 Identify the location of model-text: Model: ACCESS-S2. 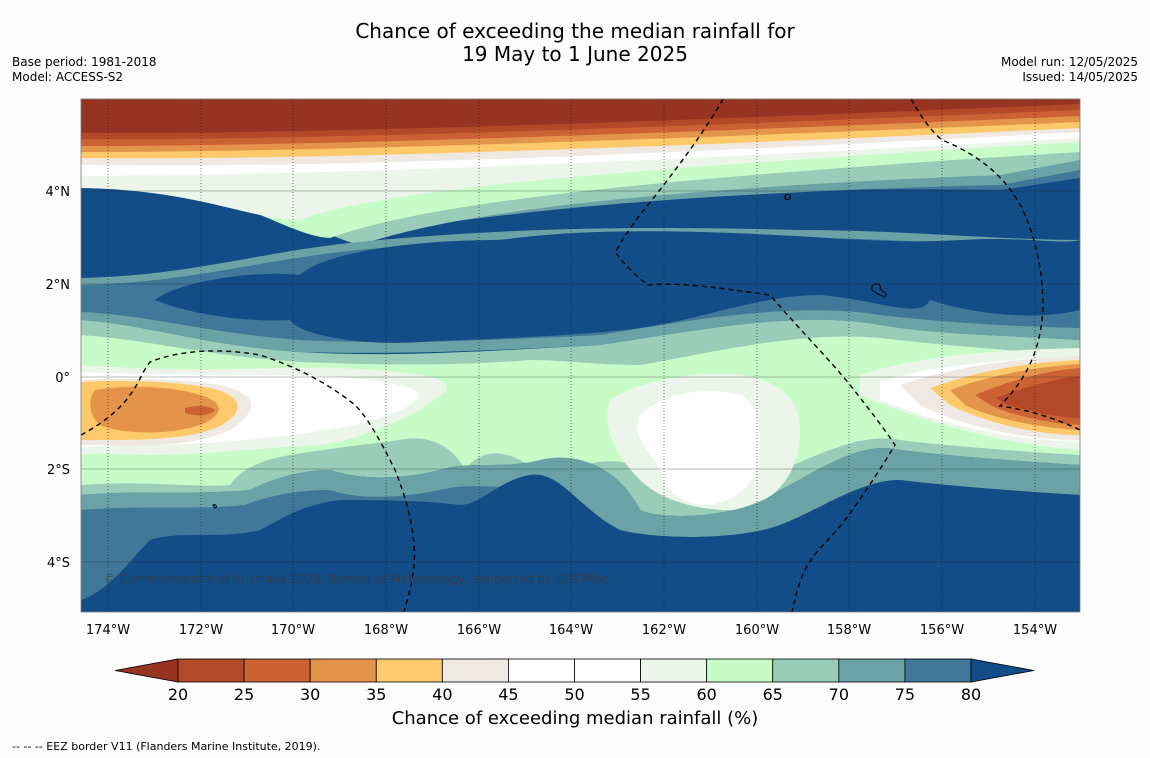
(68, 77).